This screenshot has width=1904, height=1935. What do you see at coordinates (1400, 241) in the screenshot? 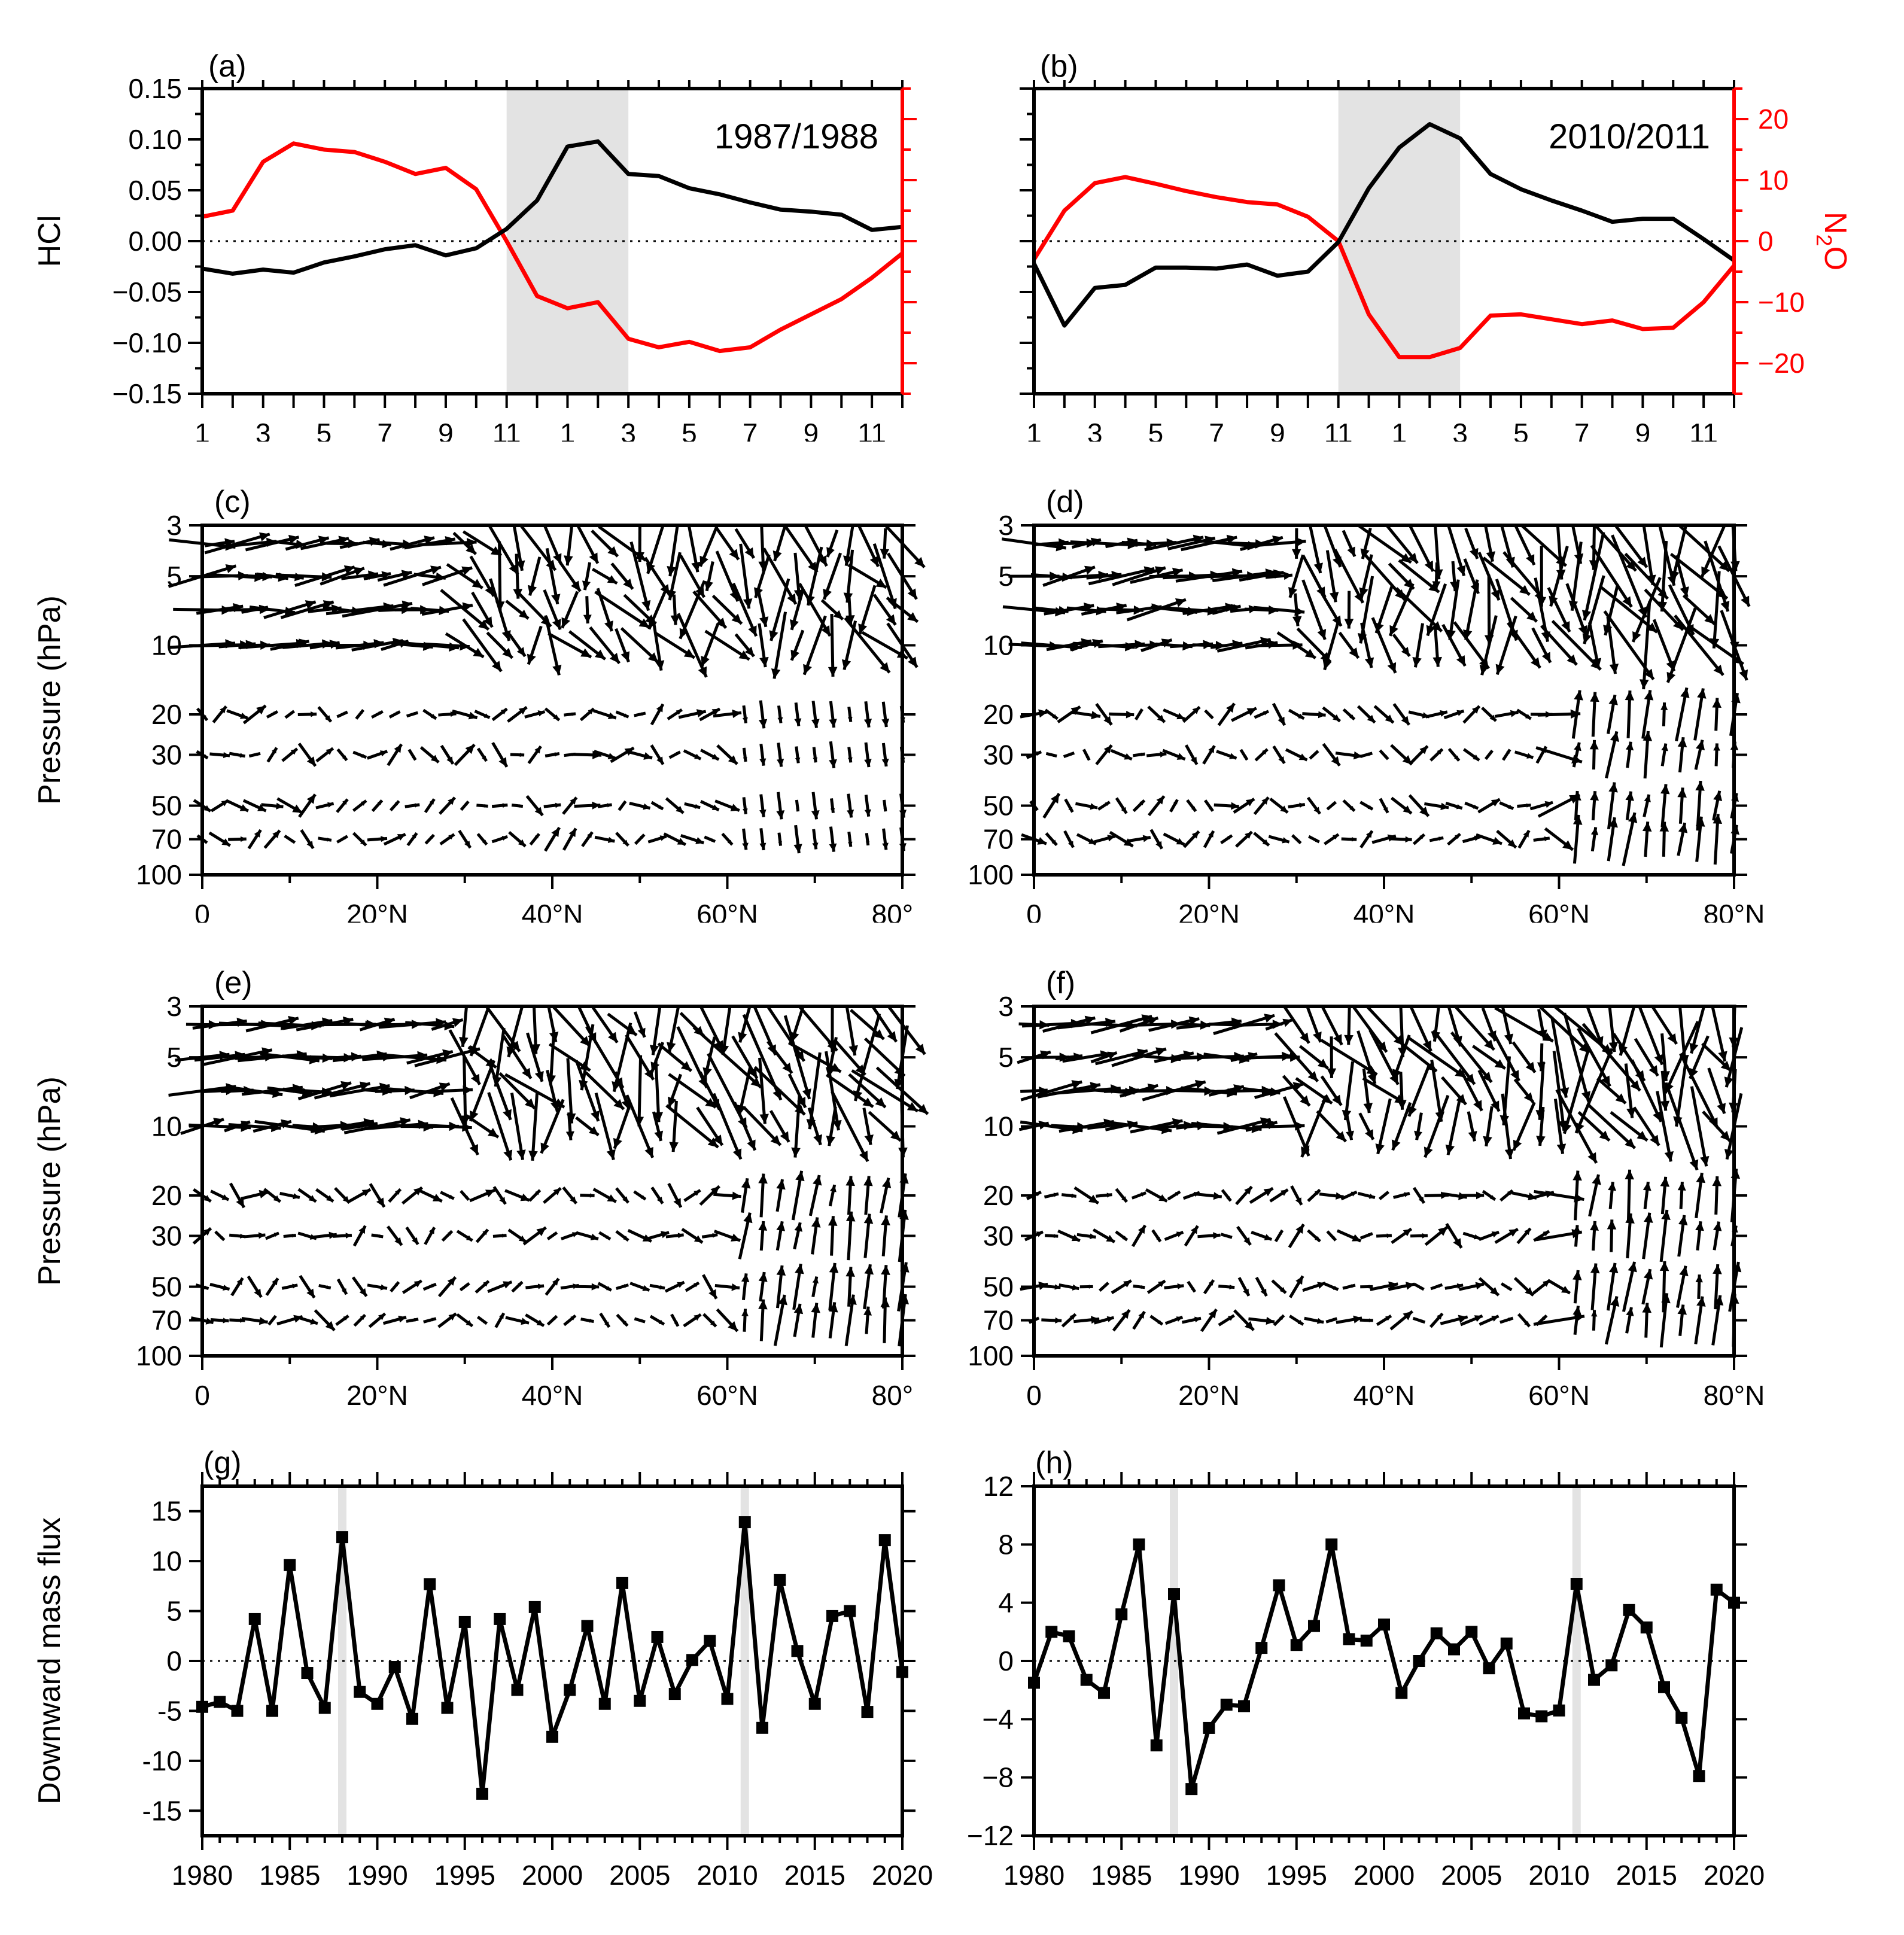
I see `winter-shade` at bounding box center [1400, 241].